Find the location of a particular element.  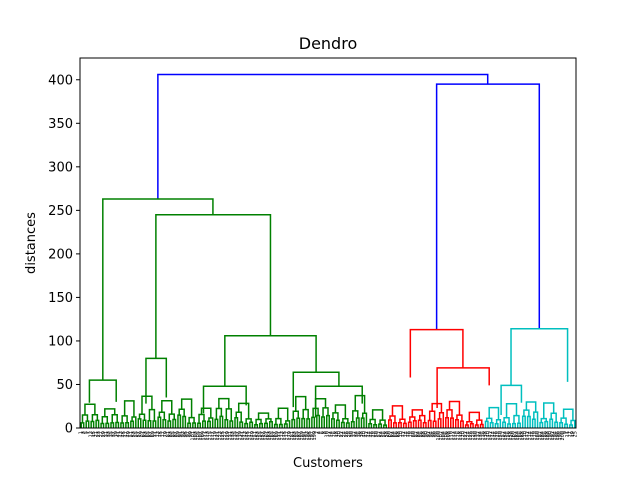

leaf-label: 191 is located at coordinates (305, 436).